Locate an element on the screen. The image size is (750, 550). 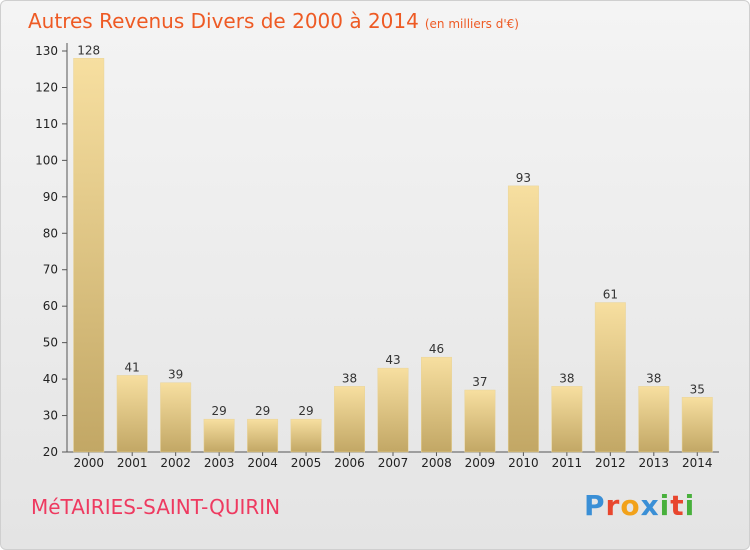
title-unit: (en milliers d'€) is located at coordinates (471, 24).